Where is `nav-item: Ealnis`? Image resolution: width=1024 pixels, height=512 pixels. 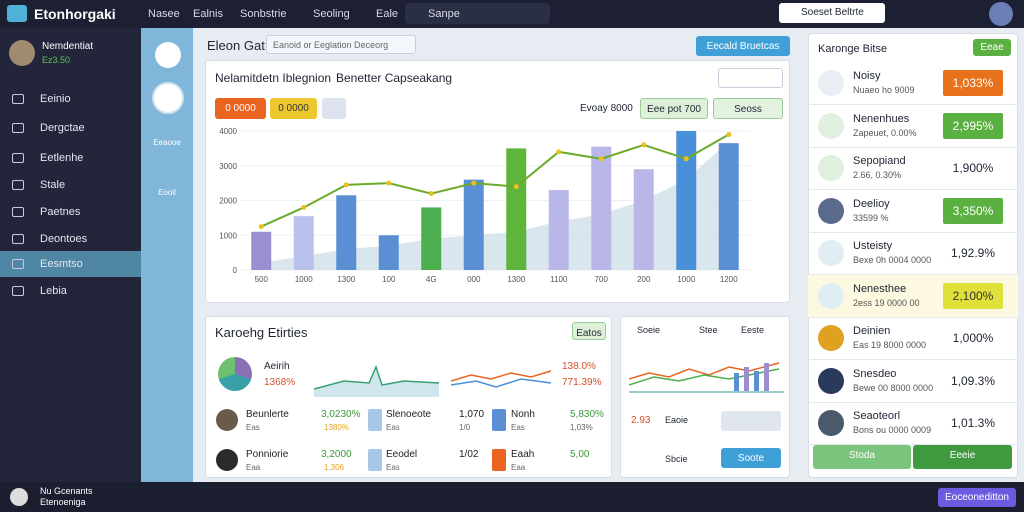 nav-item: Ealnis is located at coordinates (208, 14).